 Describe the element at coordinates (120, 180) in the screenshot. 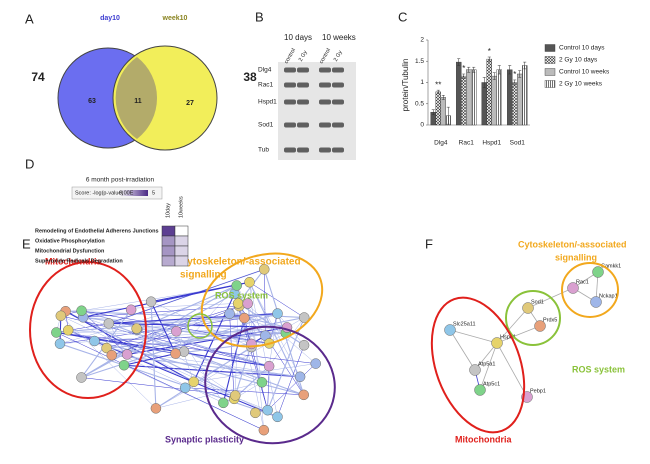

I see `heatmap-title: 6 month post-irradiation` at that location.